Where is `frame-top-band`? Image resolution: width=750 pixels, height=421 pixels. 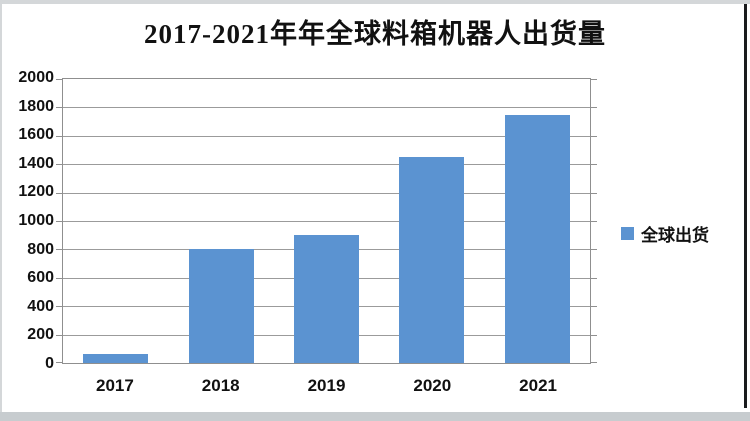 frame-top-band is located at coordinates (375, 2).